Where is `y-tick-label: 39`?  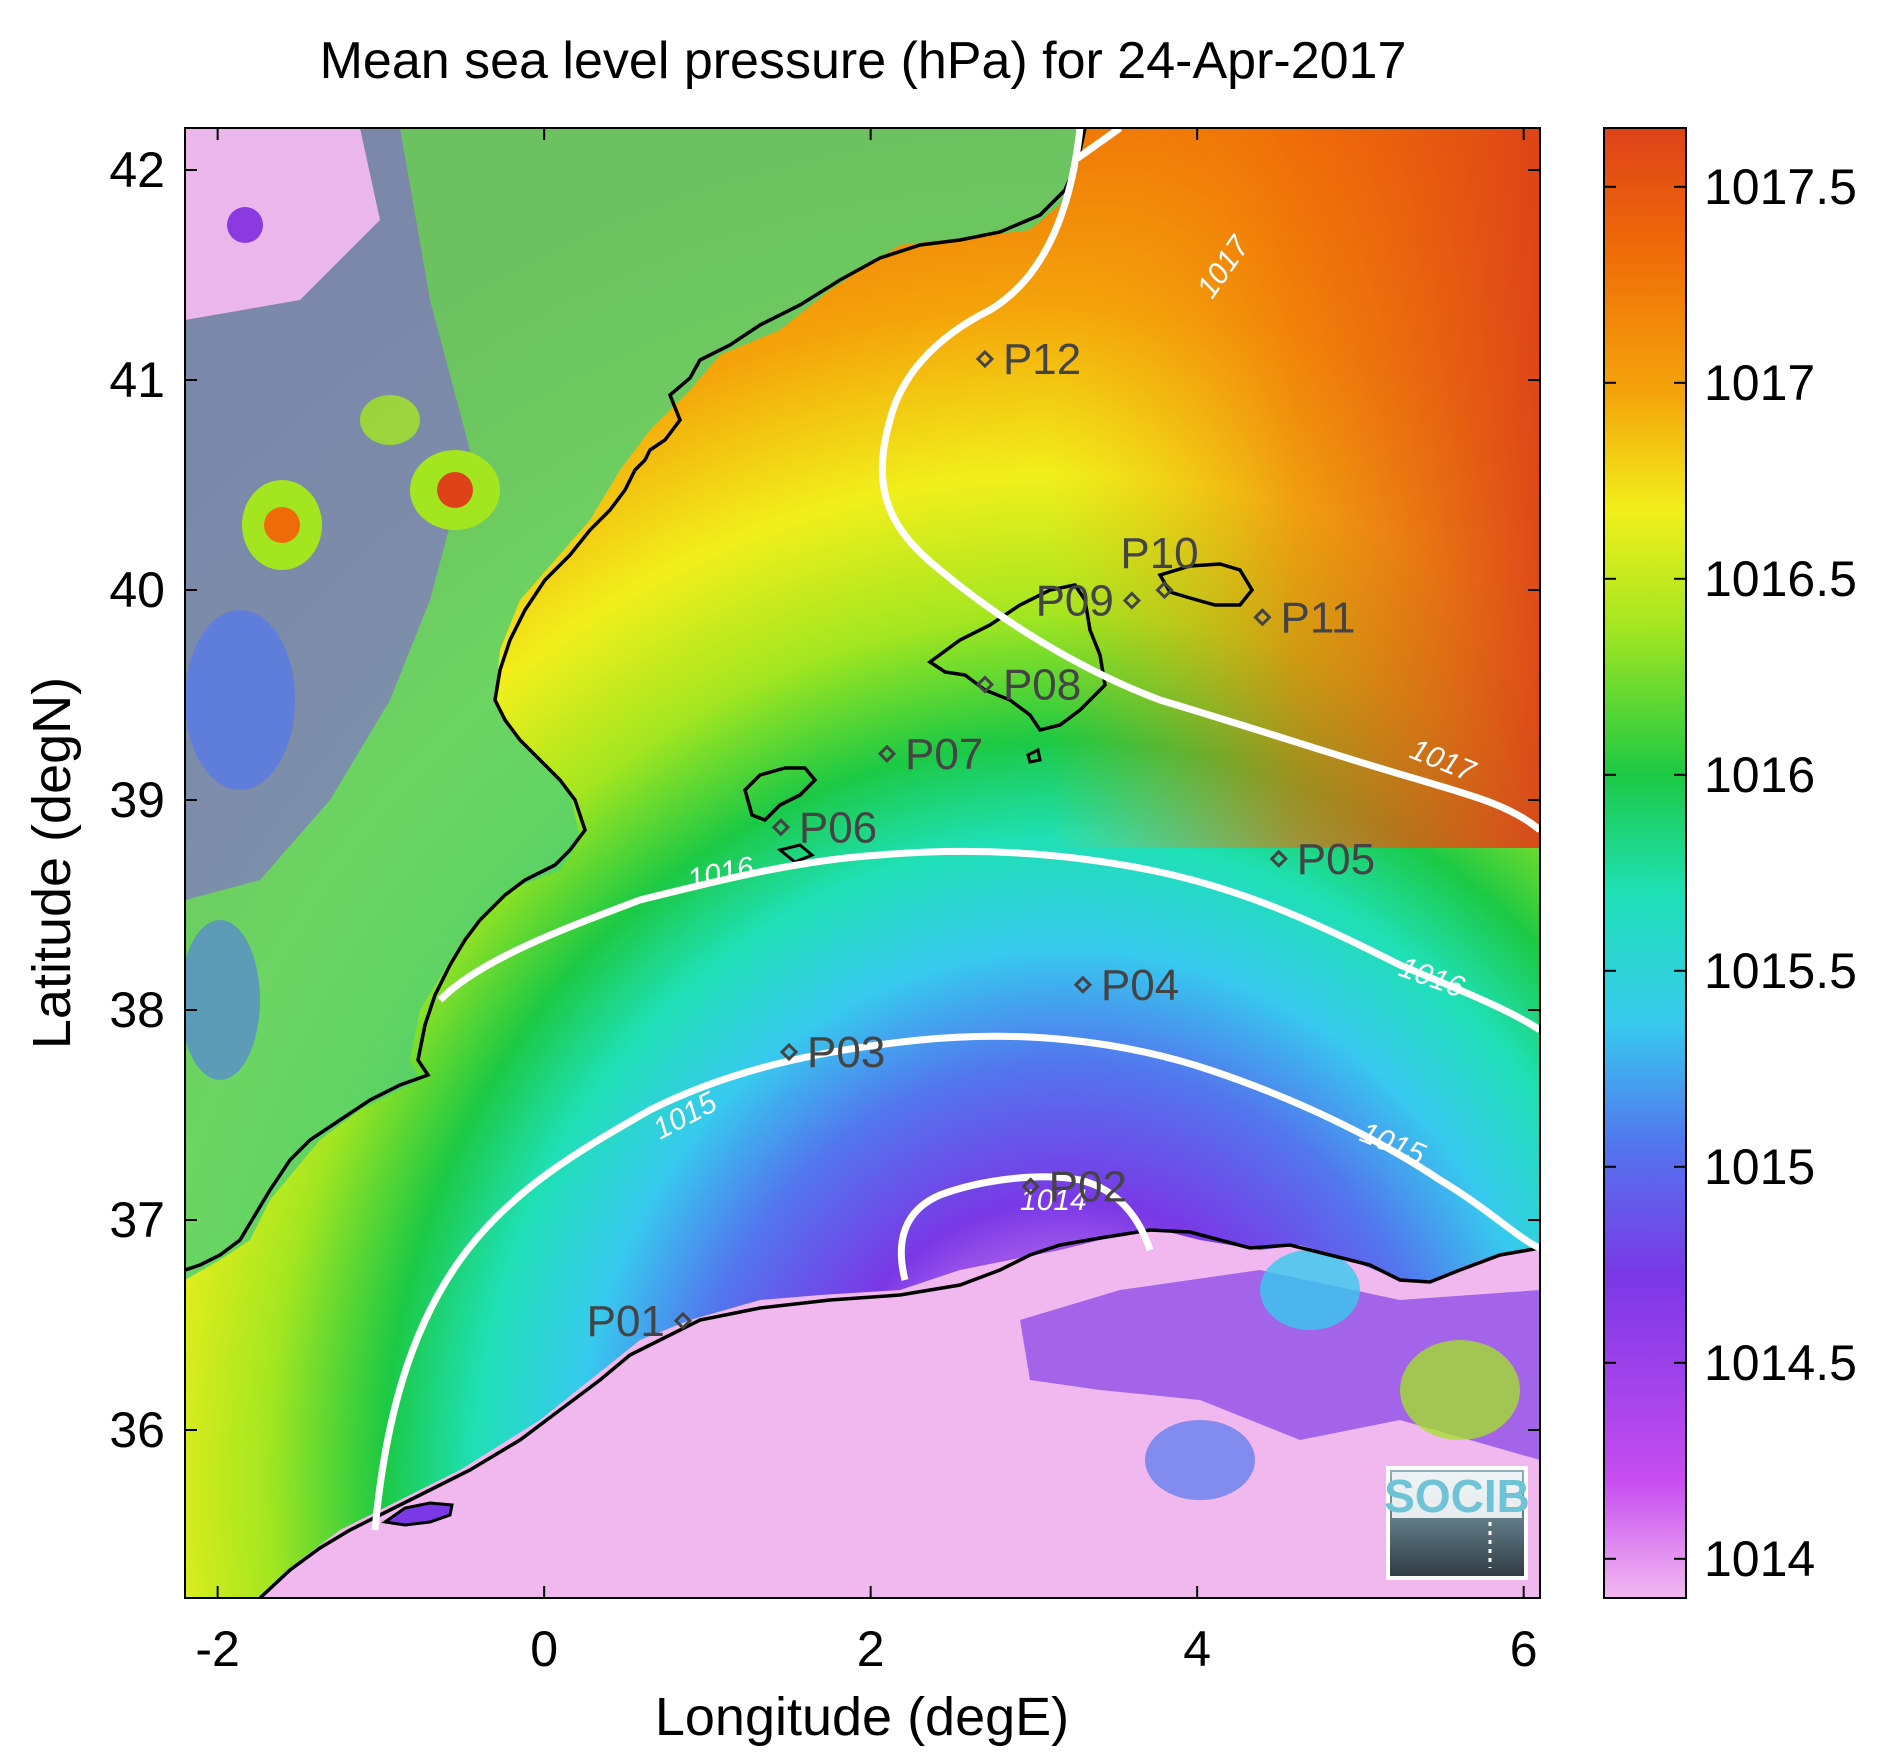
y-tick-label: 39 is located at coordinates (137, 800).